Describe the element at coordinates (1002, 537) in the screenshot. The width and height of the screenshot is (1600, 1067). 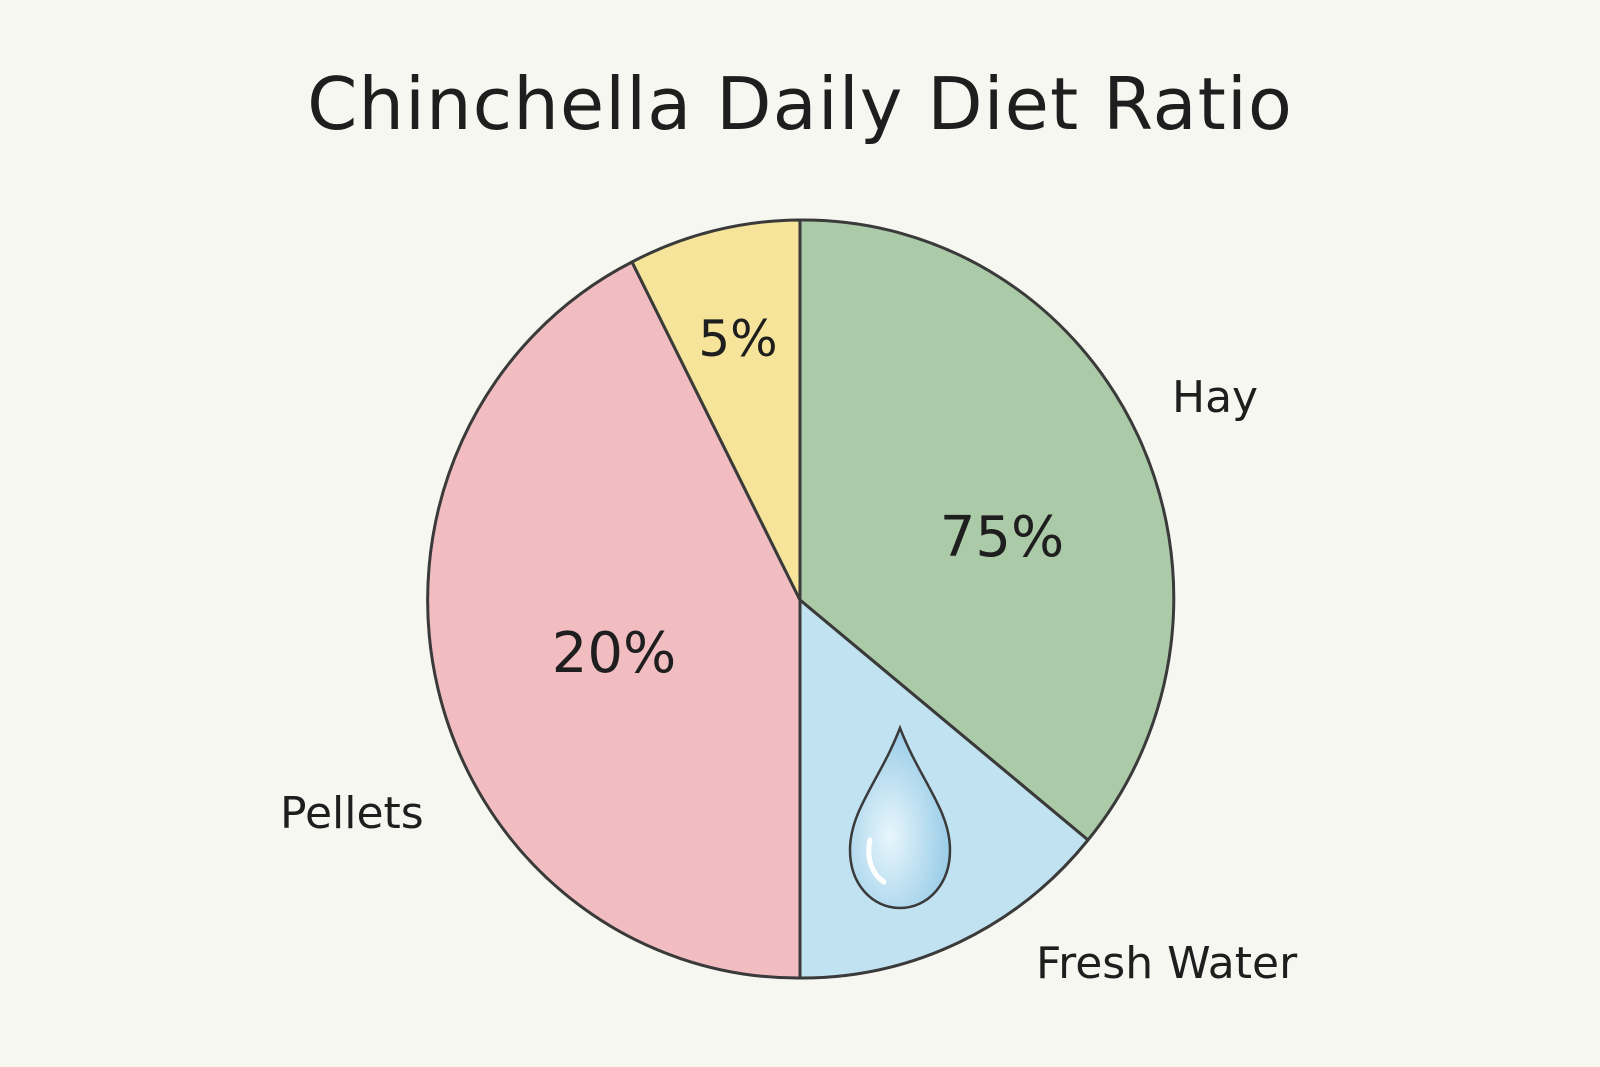
I see `slice-value-label-hay: 75%` at that location.